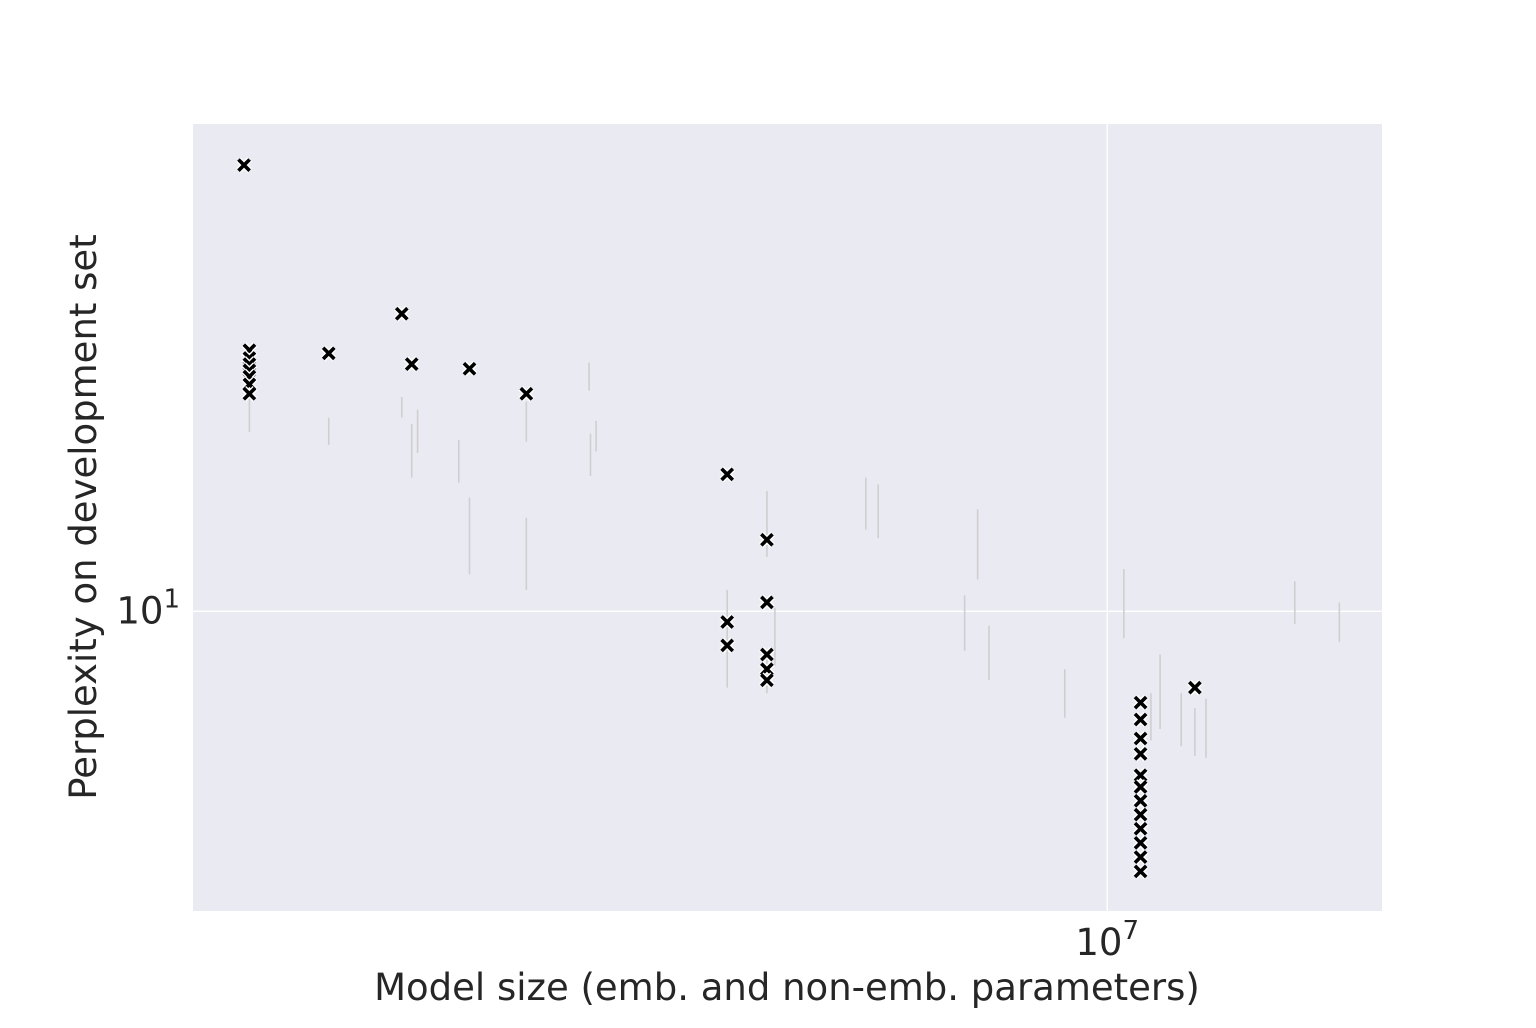  What do you see at coordinates (83, 516) in the screenshot?
I see `y-axis-label: Perplexity on development set` at bounding box center [83, 516].